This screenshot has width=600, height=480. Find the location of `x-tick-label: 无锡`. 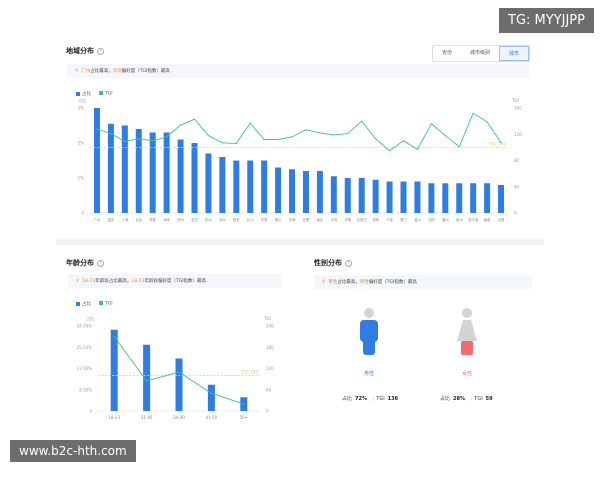

x-tick-label: 无锡 is located at coordinates (501, 219).